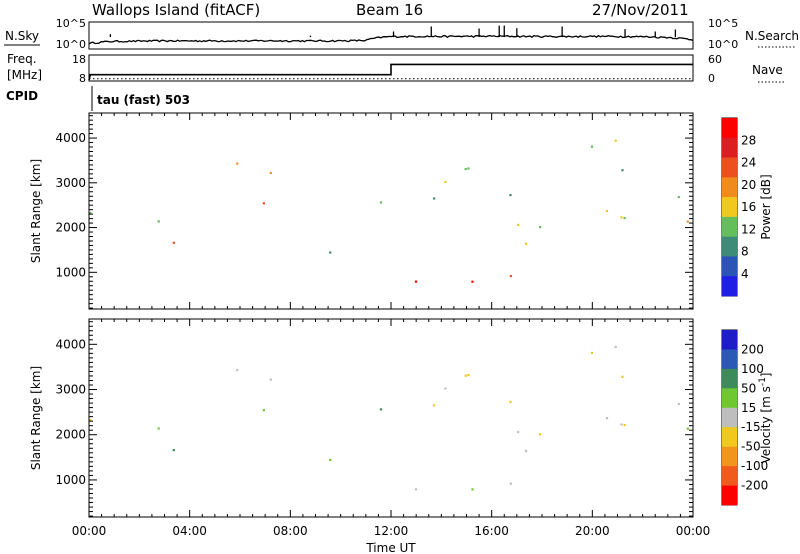  What do you see at coordinates (711, 78) in the screenshot?
I see `nave-tick-low: 0` at bounding box center [711, 78].